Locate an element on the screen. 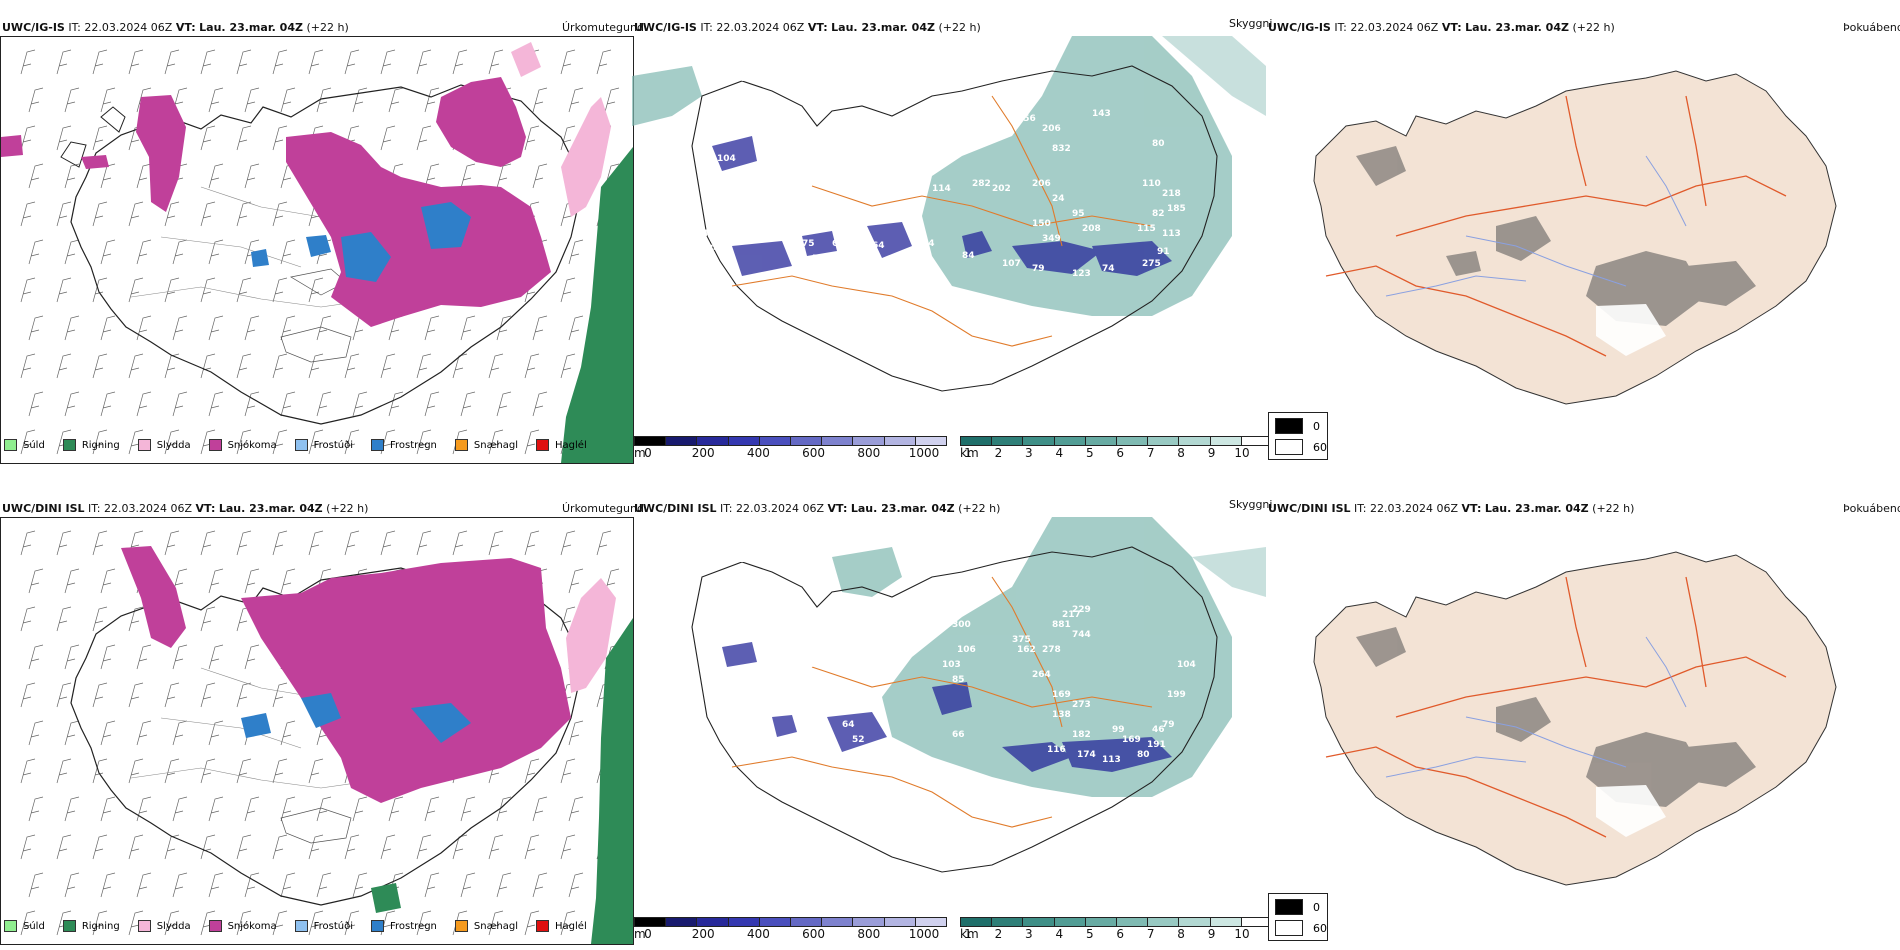 This screenshot has height=950, width=1900. ceiling-value-label: 82 is located at coordinates (1158, 214).